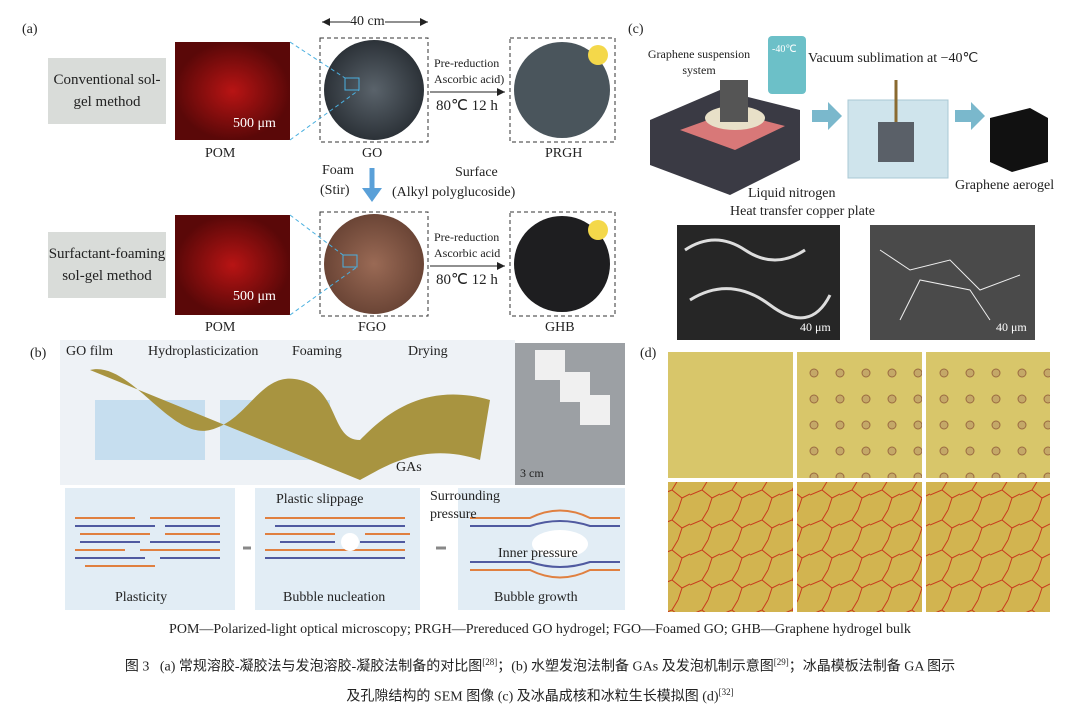 The height and width of the screenshot is (709, 1080). What do you see at coordinates (648, 353) in the screenshot?
I see `panel-label: (d)` at bounding box center [648, 353].